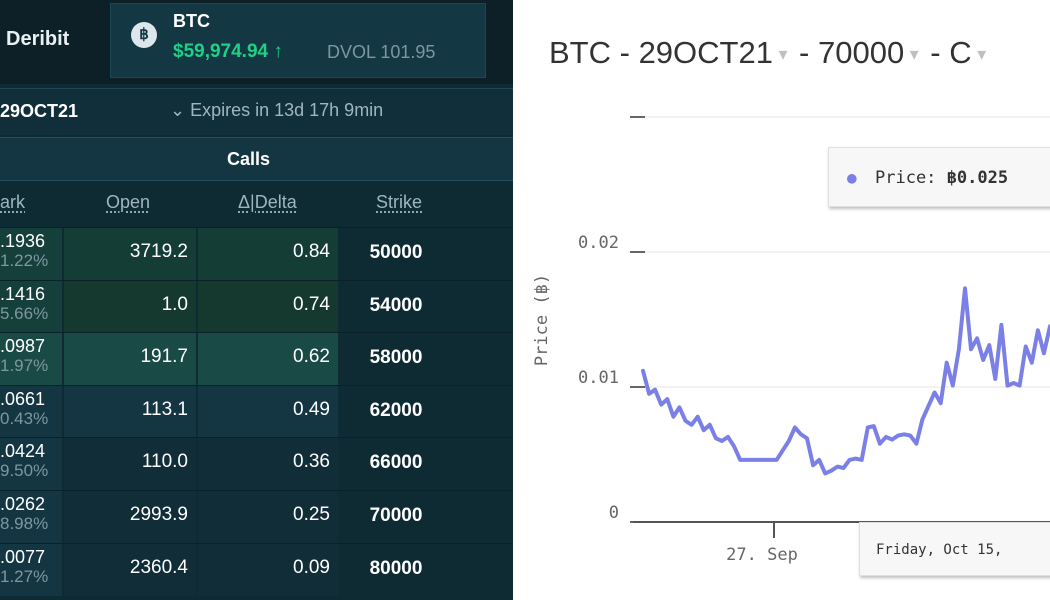 The height and width of the screenshot is (600, 1050). What do you see at coordinates (783, 55) in the screenshot?
I see `expiry-caret-icon: ▼` at bounding box center [783, 55].